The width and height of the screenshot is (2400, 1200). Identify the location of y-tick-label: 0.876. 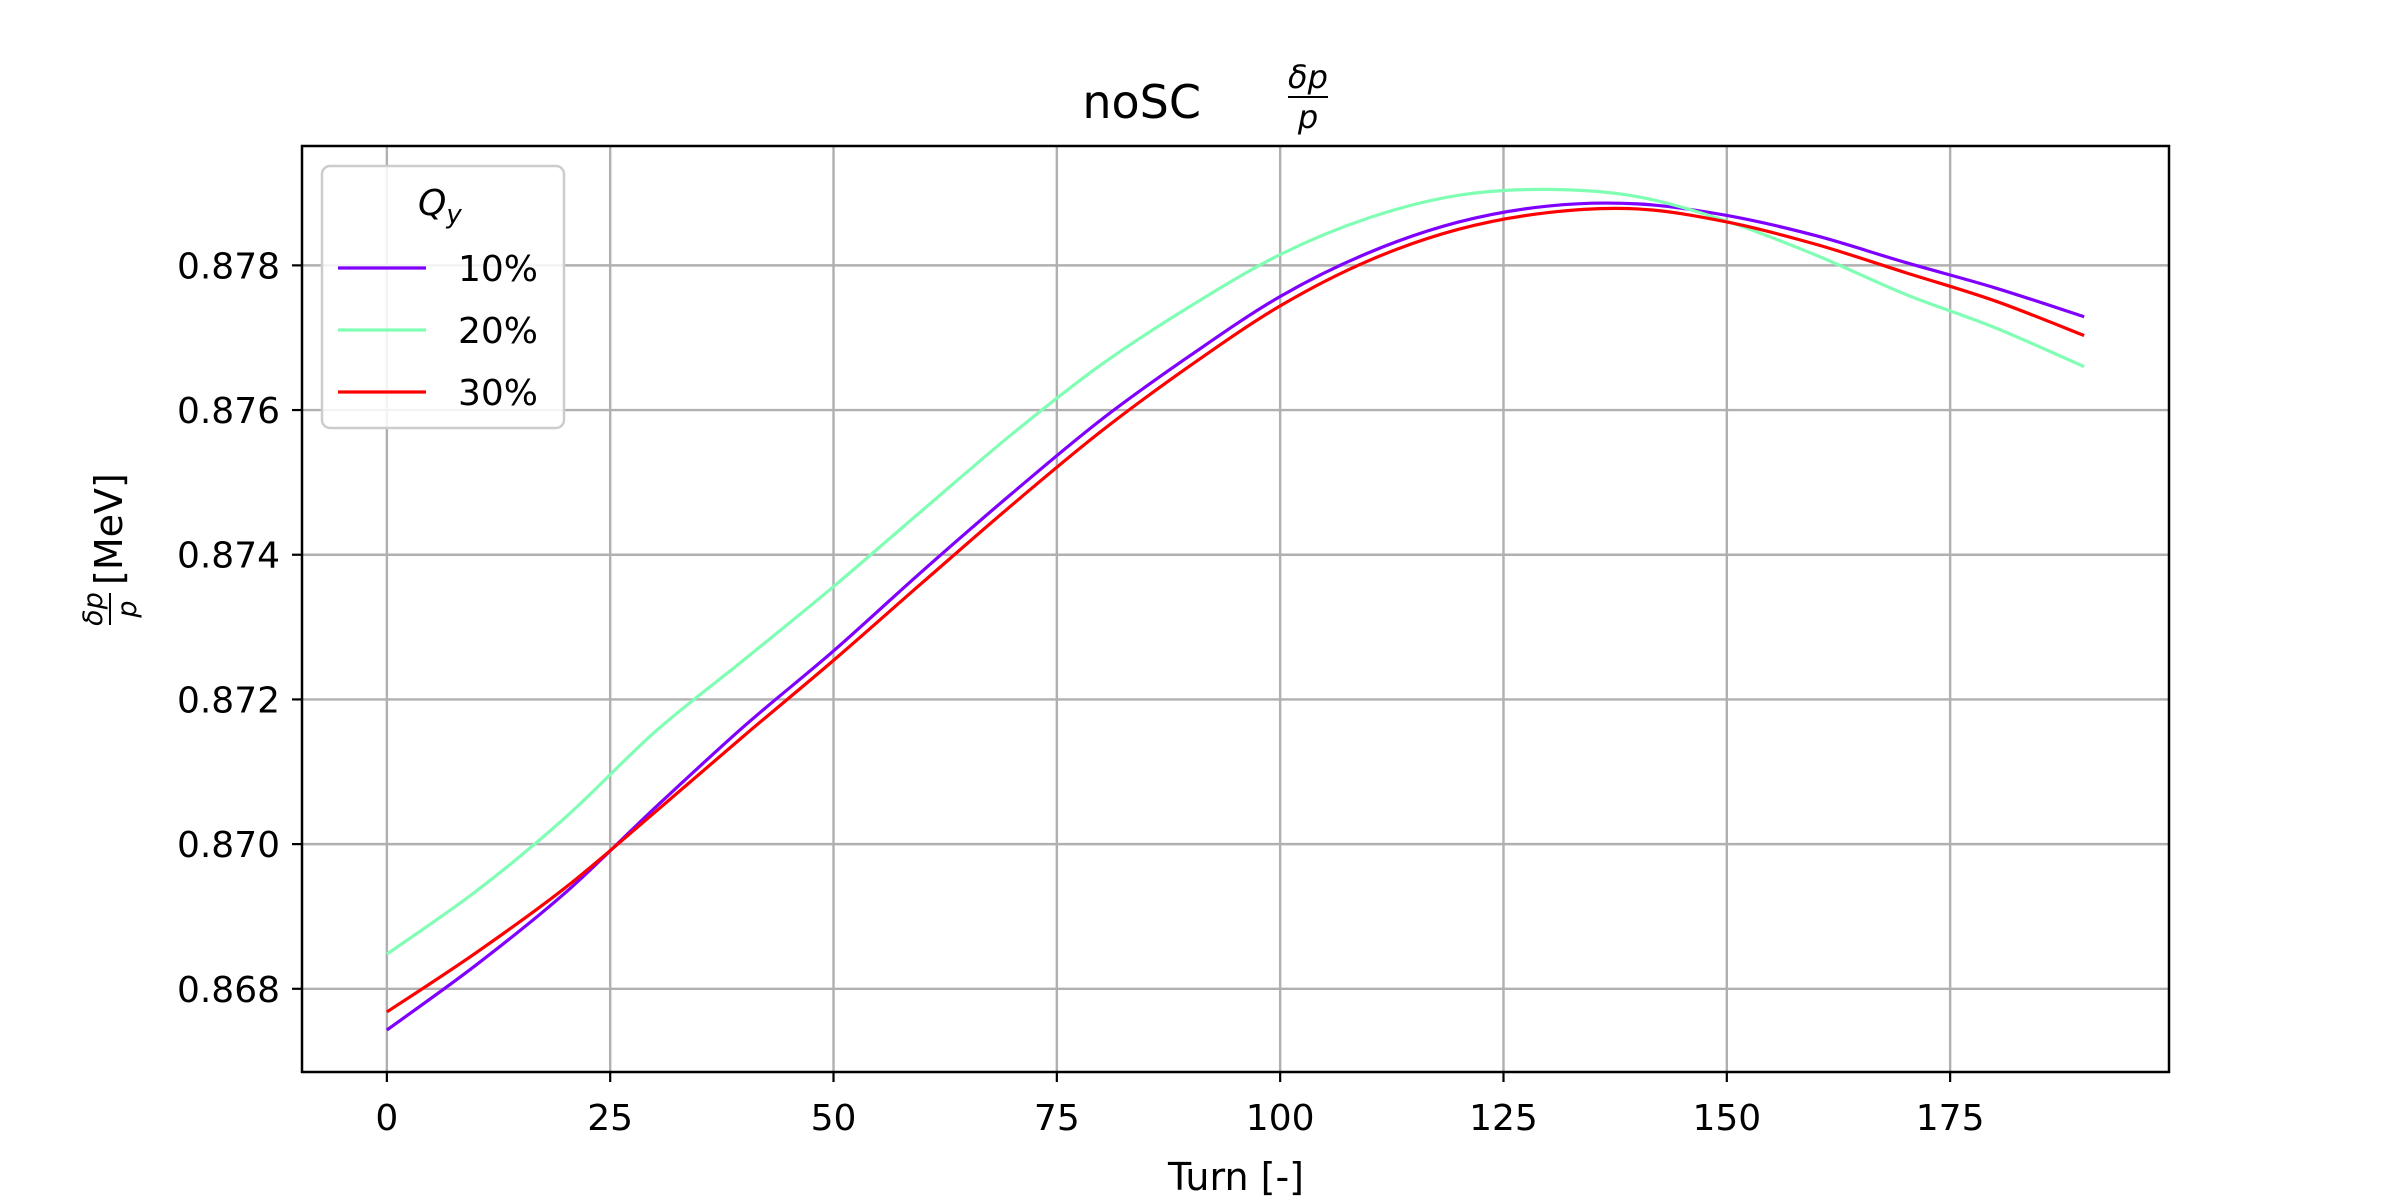
(228, 411).